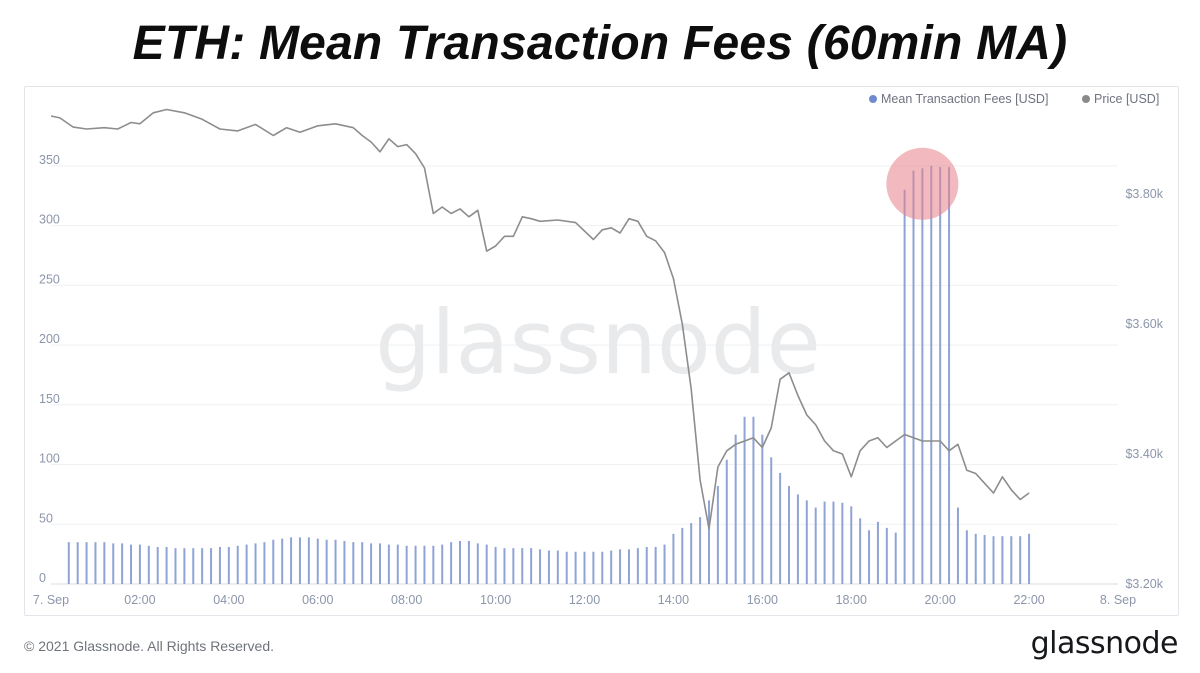 The height and width of the screenshot is (673, 1200). I want to click on x-axis-tick-label: 02:00, so click(139, 600).